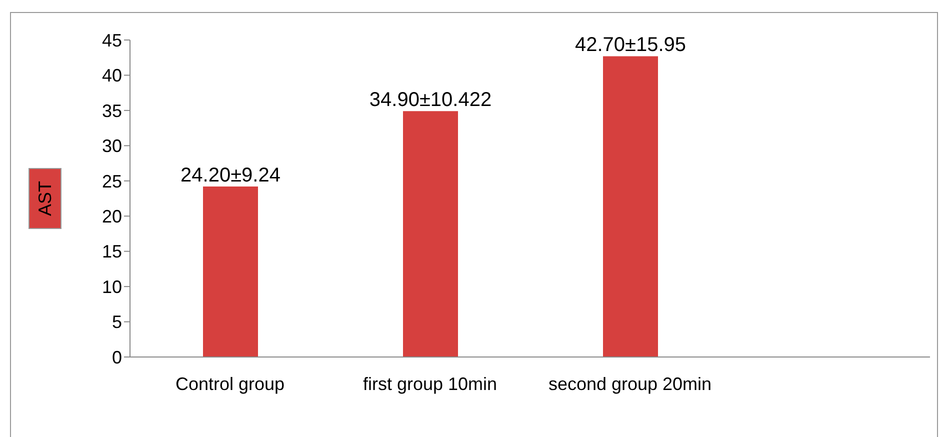 This screenshot has width=943, height=437. What do you see at coordinates (630, 45) in the screenshot?
I see `data-label: 42.70±15.95` at bounding box center [630, 45].